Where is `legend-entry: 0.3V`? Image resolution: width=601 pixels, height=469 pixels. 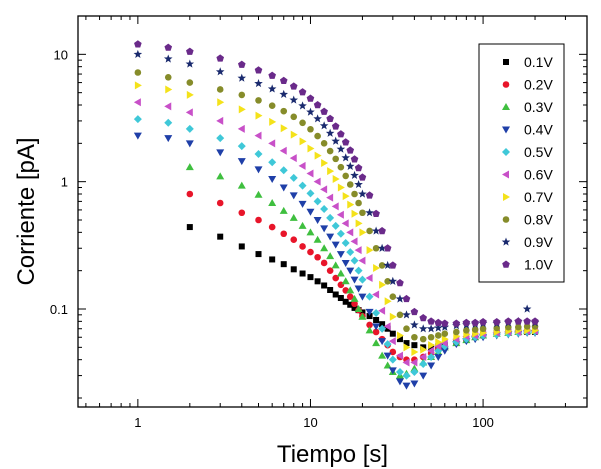 legend-entry: 0.3V is located at coordinates (527, 107).